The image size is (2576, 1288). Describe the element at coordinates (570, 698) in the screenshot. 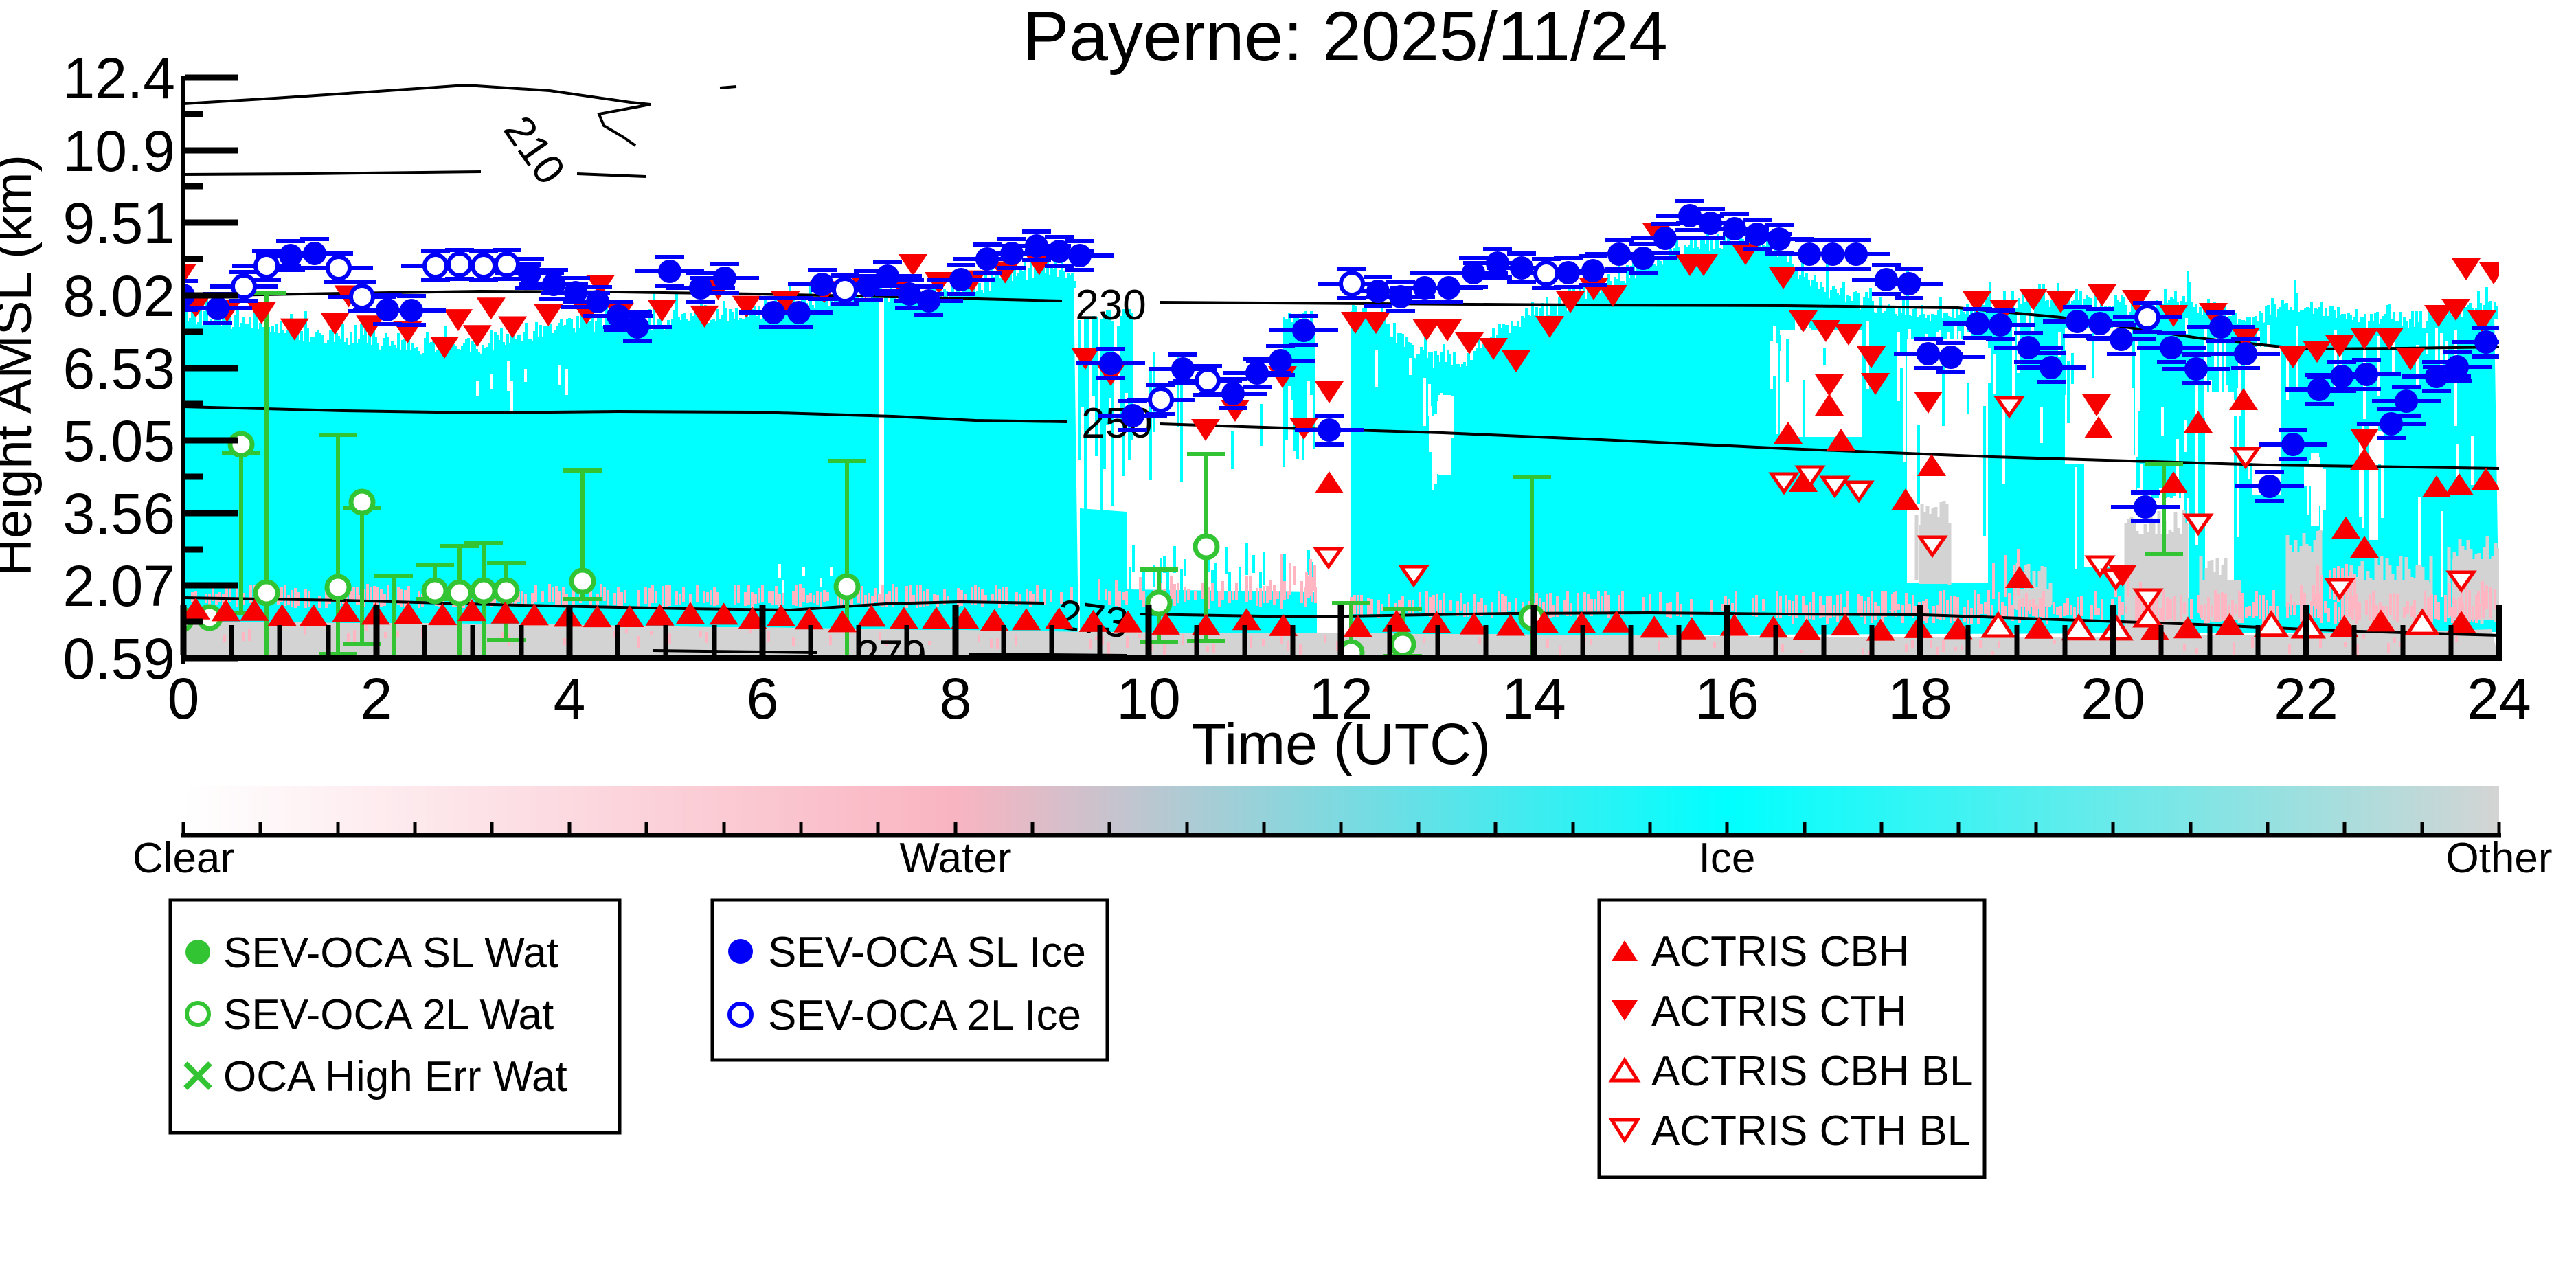

I see `svg-text: 4` at that location.